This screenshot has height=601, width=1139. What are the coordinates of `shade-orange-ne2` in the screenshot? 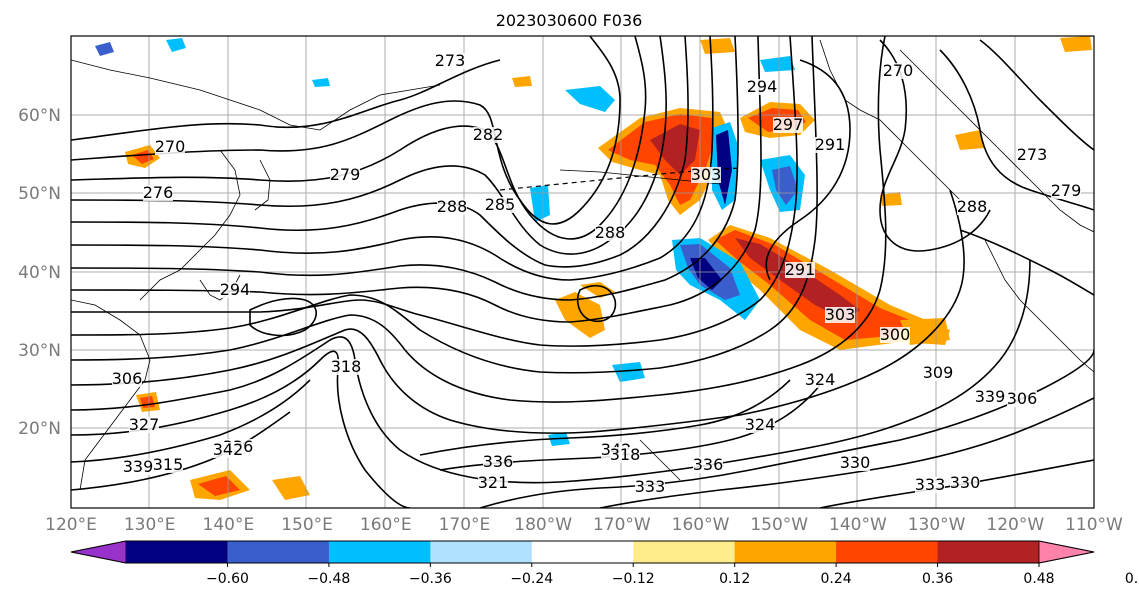 It's located at (970, 140).